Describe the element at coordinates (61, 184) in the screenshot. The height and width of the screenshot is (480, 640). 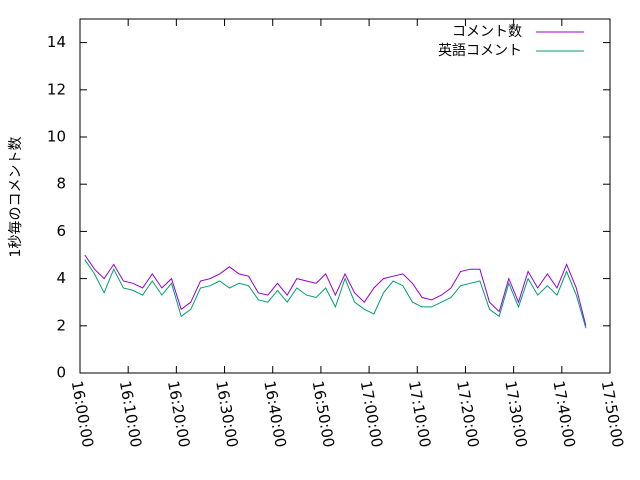
I see `y-tick-label: 8` at that location.